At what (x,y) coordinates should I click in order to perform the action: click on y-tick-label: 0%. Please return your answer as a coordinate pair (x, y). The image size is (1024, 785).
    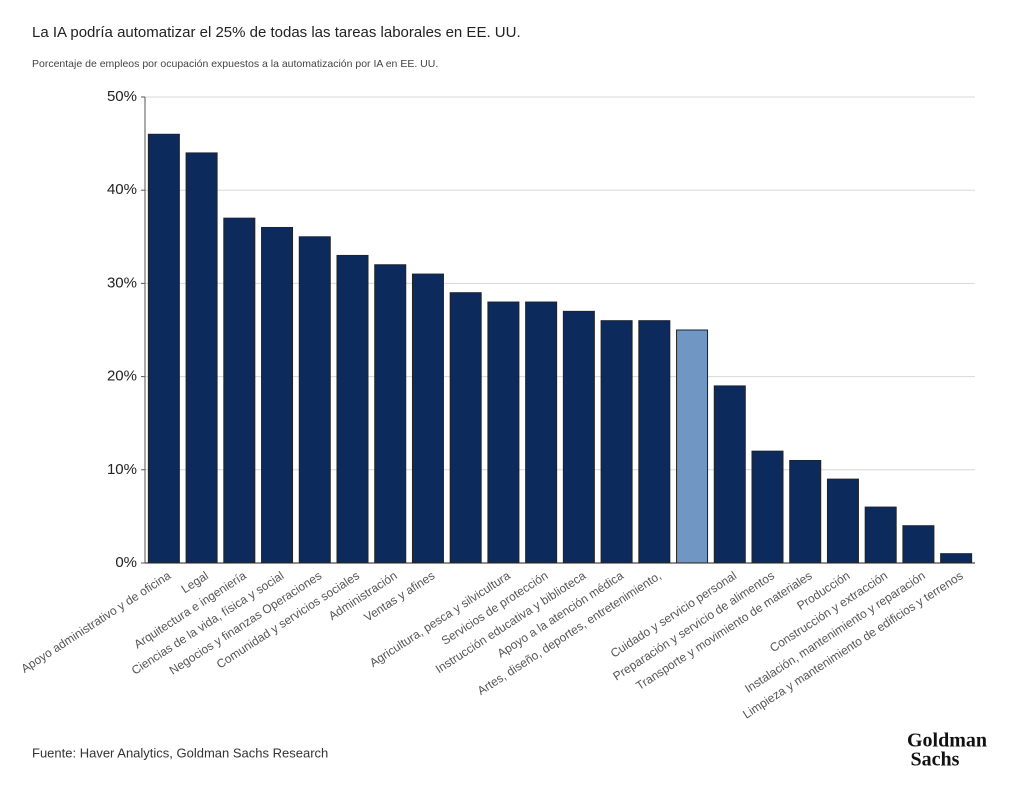
    Looking at the image, I should click on (126, 562).